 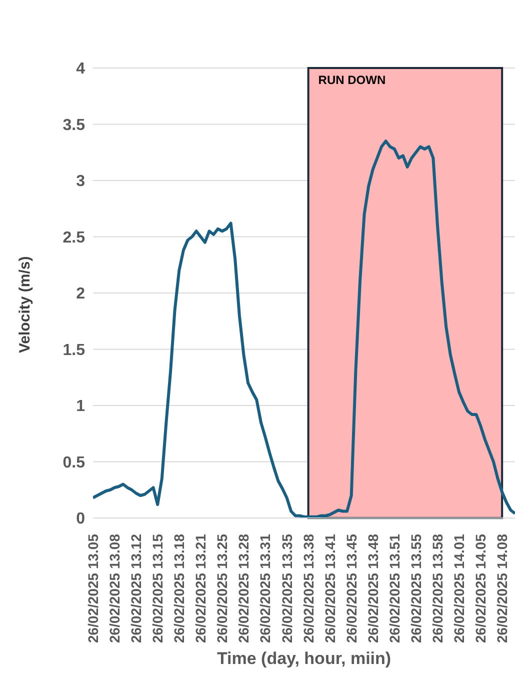 What do you see at coordinates (81, 69) in the screenshot?
I see `y-tick-label: 4` at bounding box center [81, 69].